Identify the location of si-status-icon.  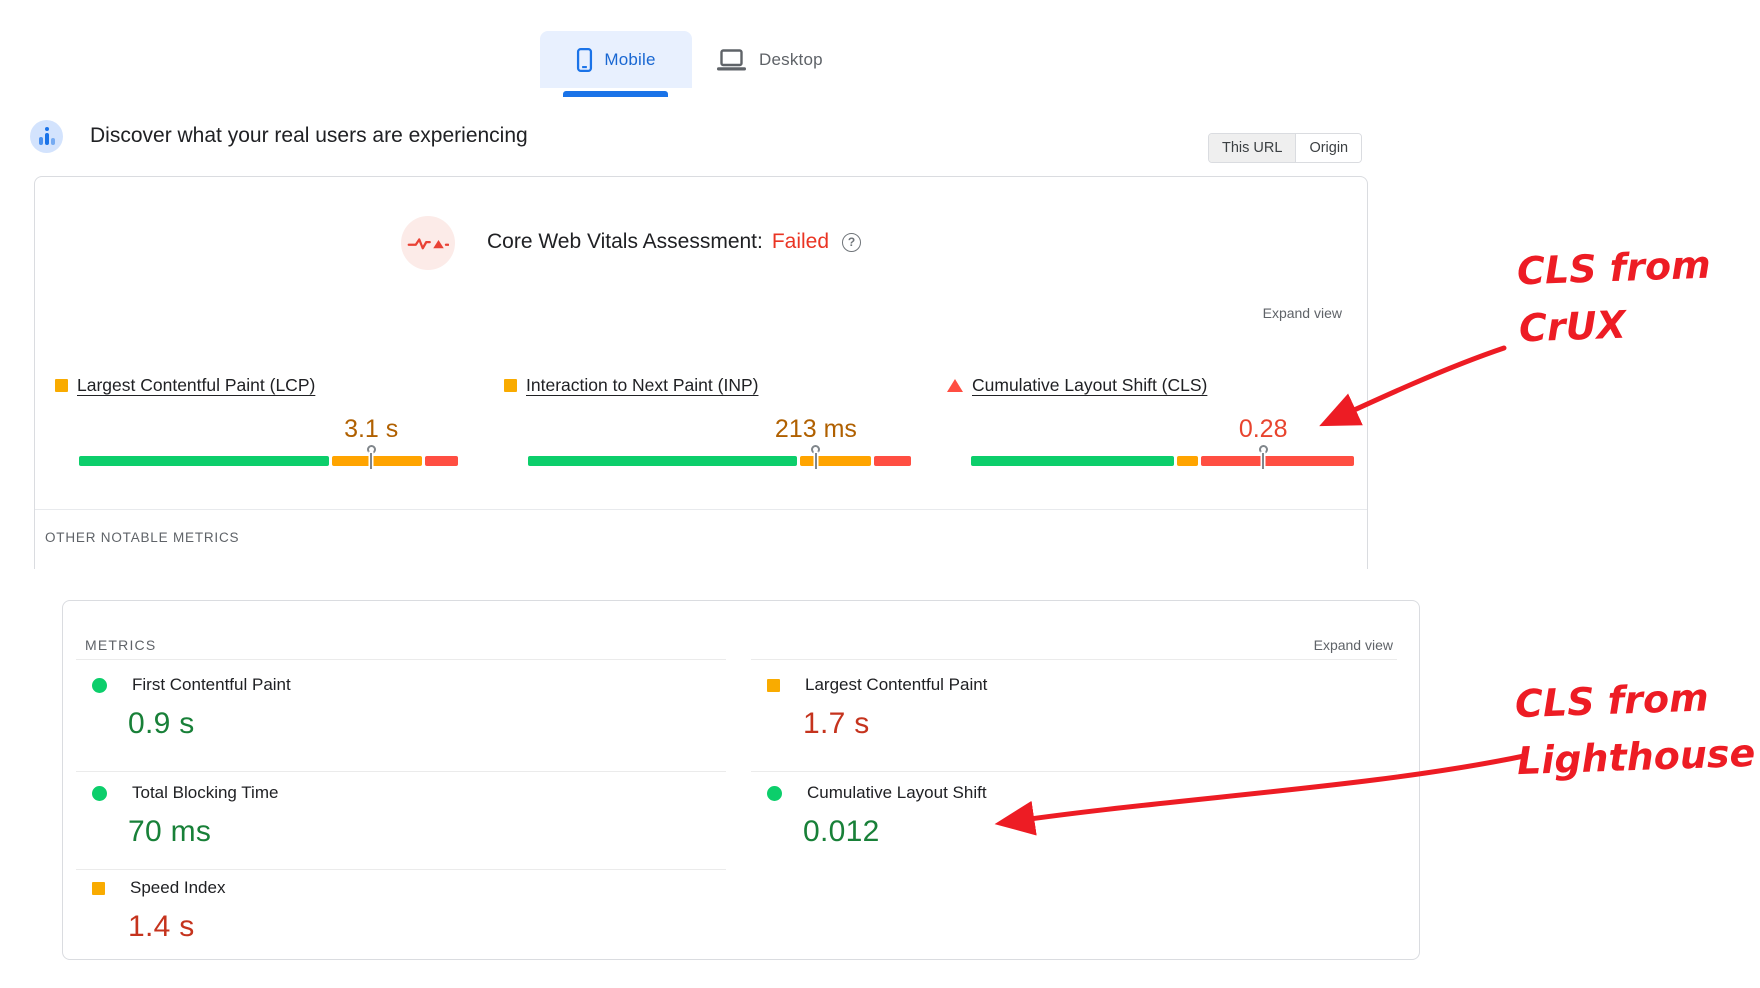
(98, 888).